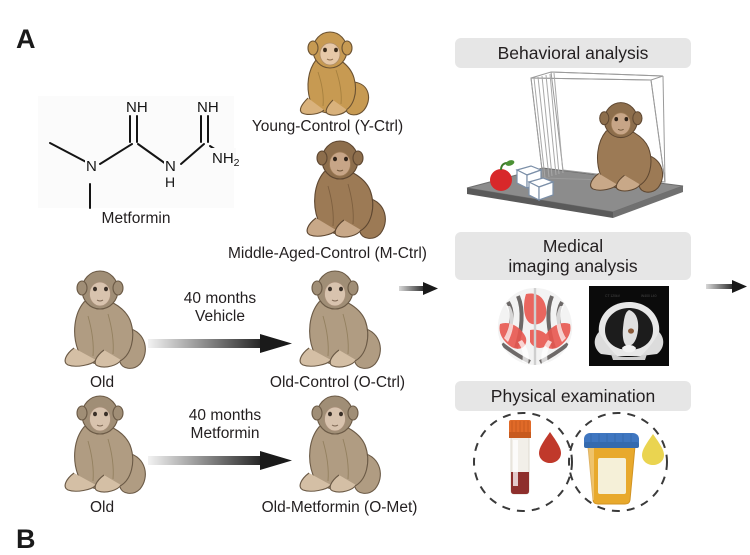 This screenshot has height=555, width=750. What do you see at coordinates (520, 457) in the screenshot?
I see `blood-tube-icon` at bounding box center [520, 457].